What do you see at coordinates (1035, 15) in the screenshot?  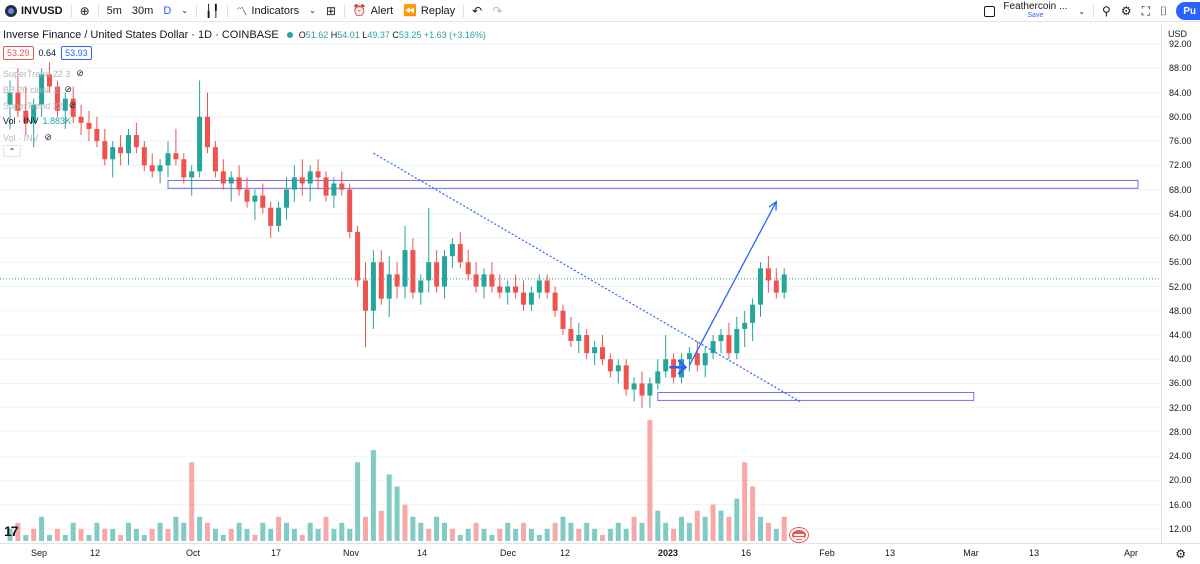 I see `layout-save-label: Save` at bounding box center [1035, 15].